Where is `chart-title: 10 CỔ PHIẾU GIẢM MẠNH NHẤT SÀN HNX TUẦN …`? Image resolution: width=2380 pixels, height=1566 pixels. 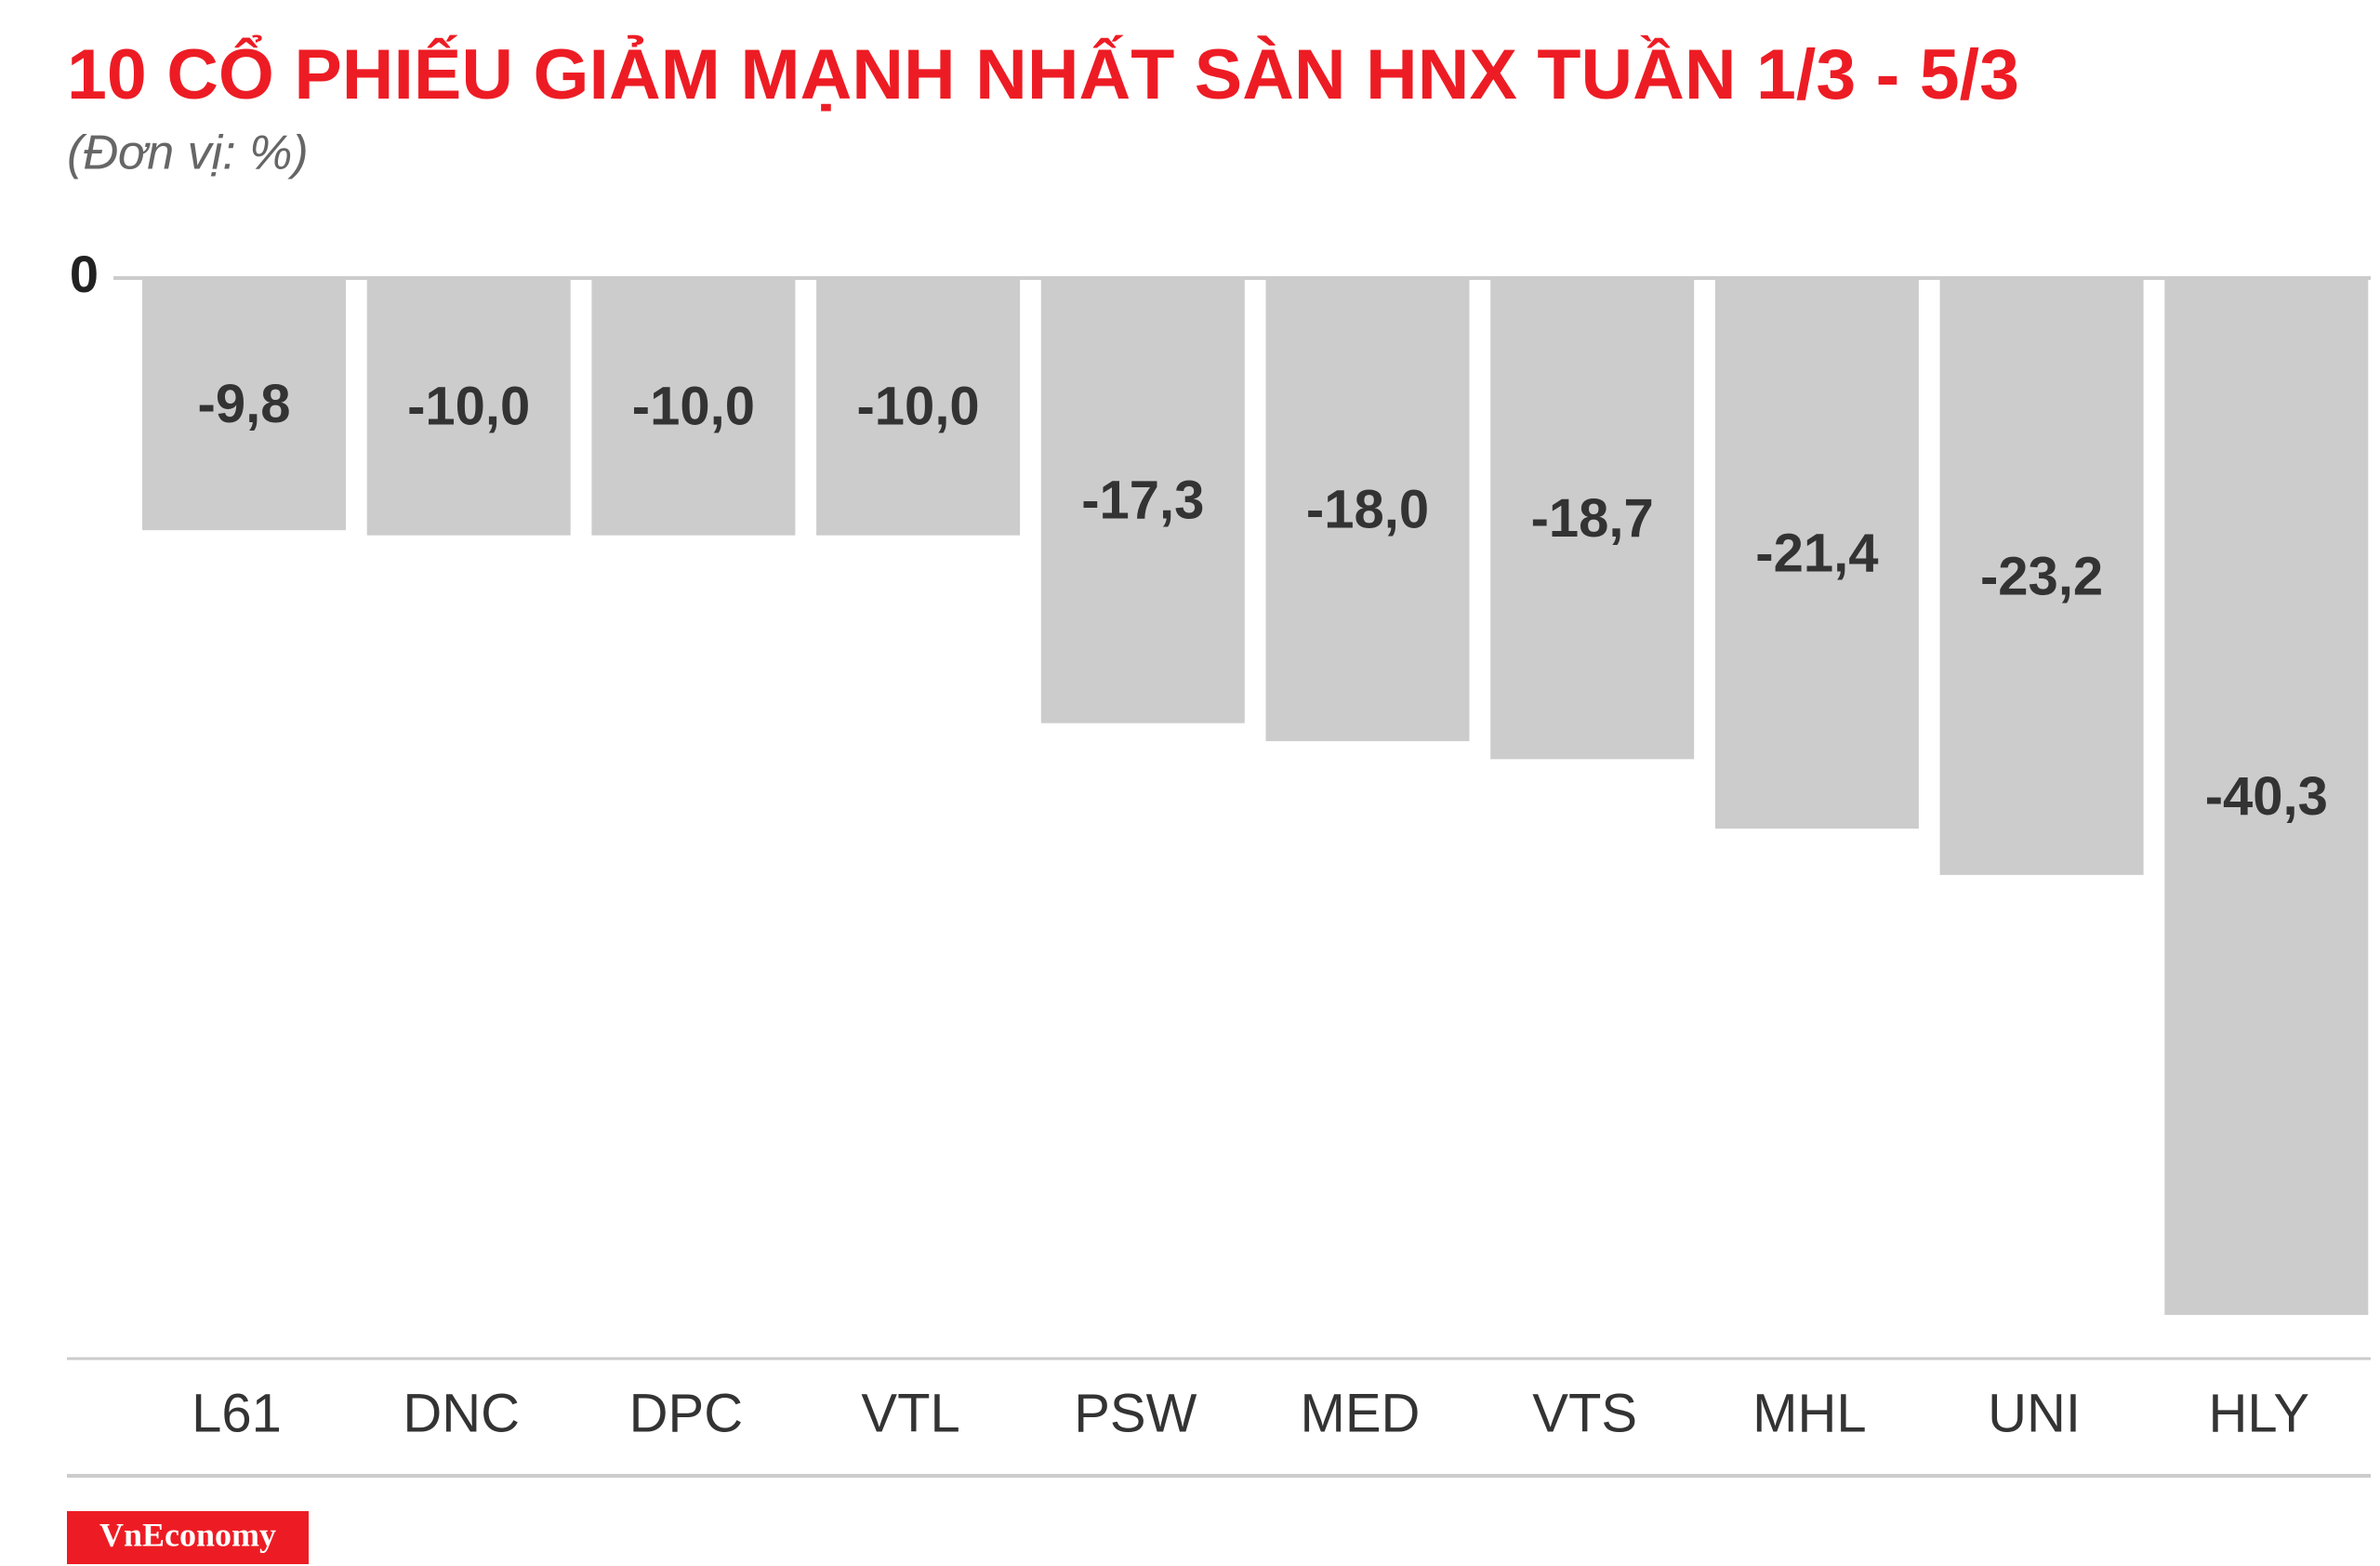 chart-title: 10 CỔ PHIẾU GIẢM MẠNH NHẤT SÀN HNX TUẦN … is located at coordinates (1043, 74).